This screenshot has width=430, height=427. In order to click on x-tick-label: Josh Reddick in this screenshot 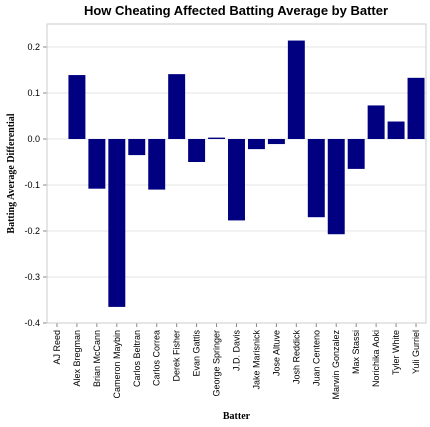, I will do `click(296, 357)`.